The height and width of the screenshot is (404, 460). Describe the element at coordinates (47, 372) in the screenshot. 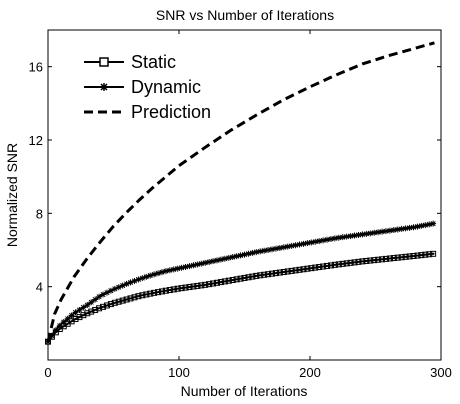

I see `x-tick-label: 0` at that location.